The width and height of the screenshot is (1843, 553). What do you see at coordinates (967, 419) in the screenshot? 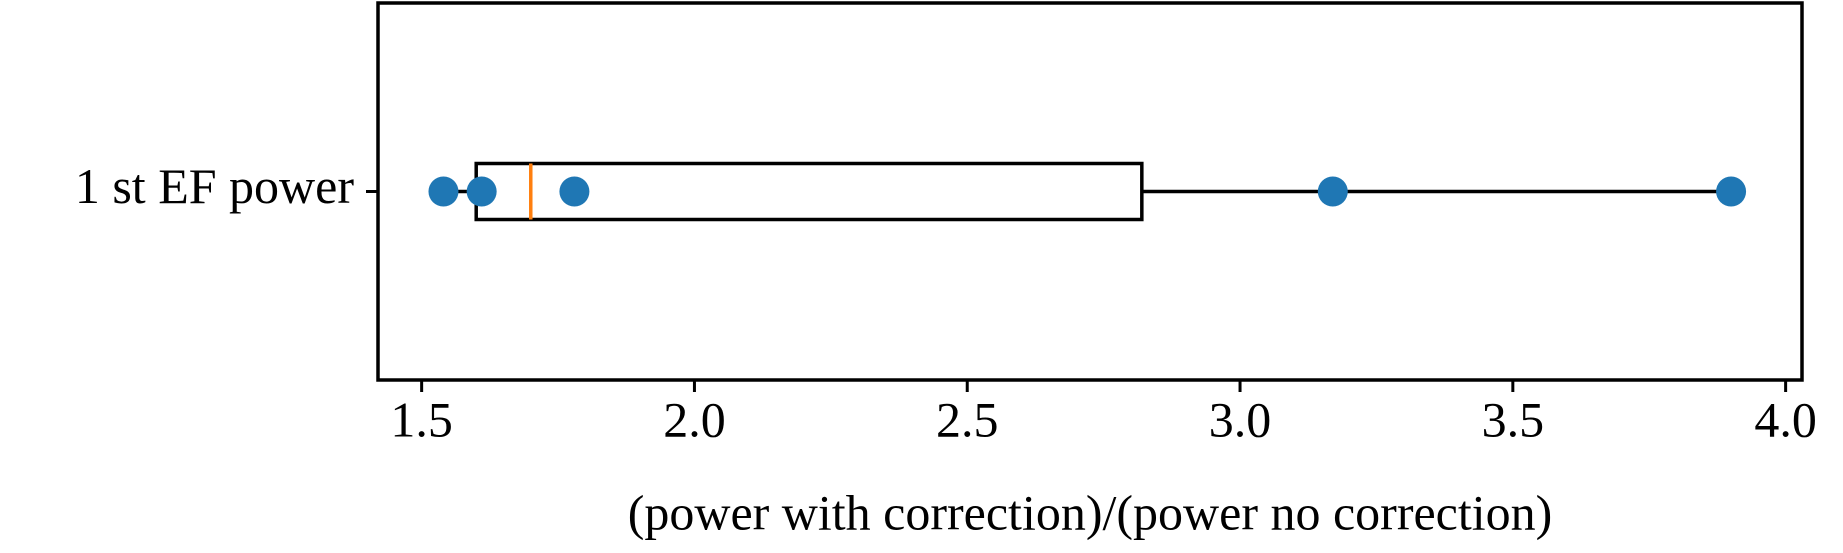
I see `x-tick-label: 2.5` at bounding box center [967, 419].